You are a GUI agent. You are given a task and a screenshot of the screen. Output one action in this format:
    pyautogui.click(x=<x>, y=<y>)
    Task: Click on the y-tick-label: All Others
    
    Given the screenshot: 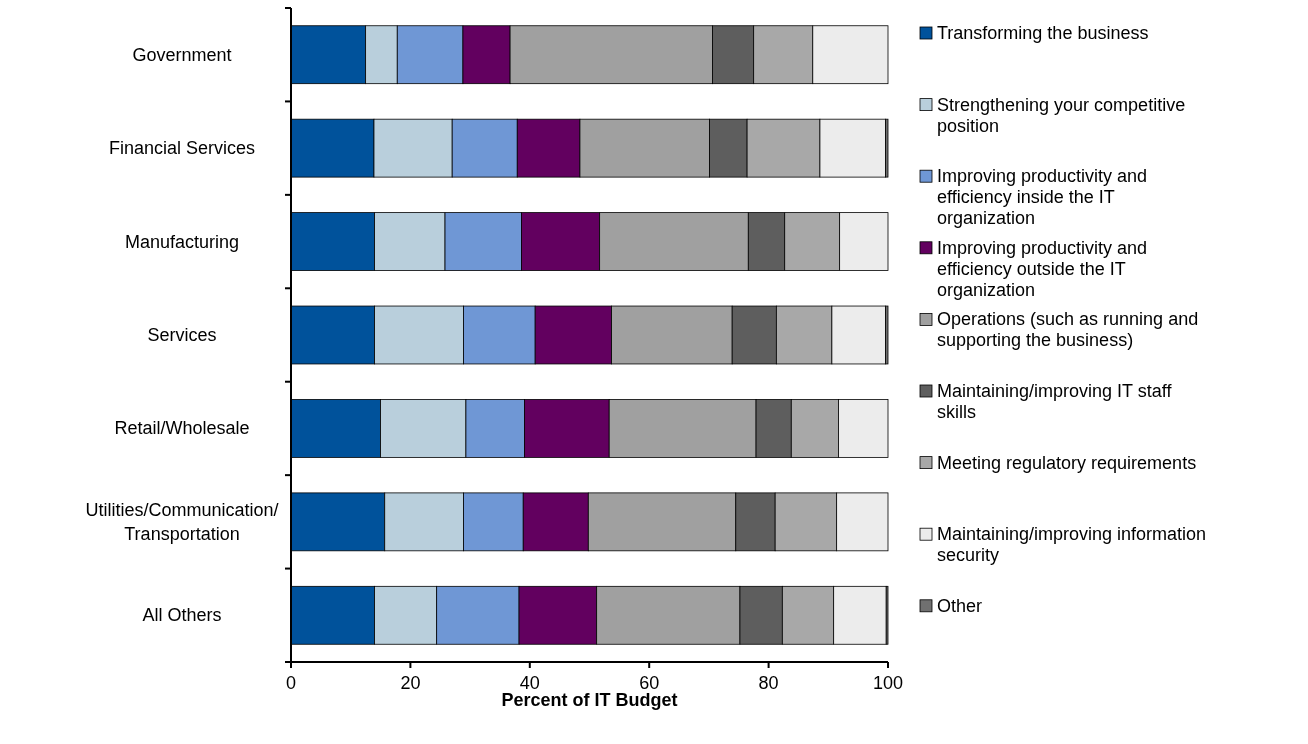 What is the action you would take?
    pyautogui.click(x=182, y=615)
    